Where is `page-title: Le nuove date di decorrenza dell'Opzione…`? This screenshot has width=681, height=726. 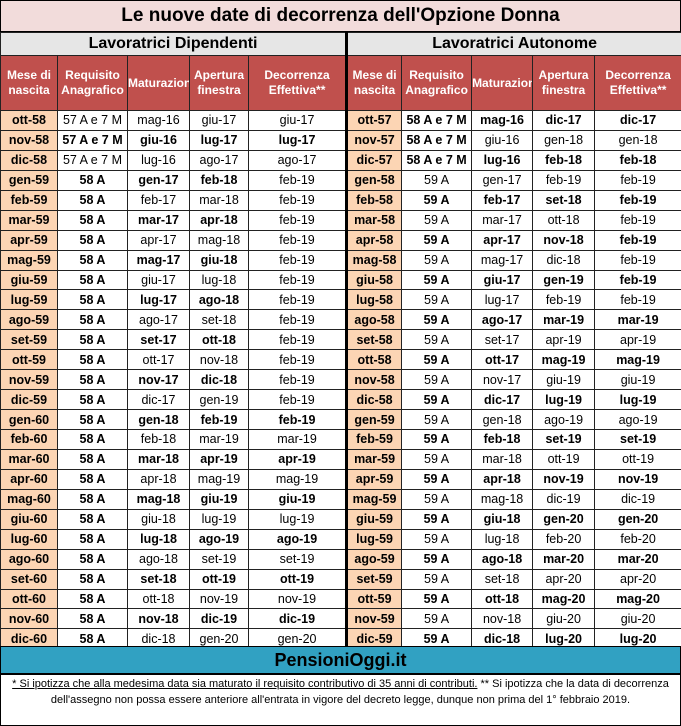
page-title: Le nuove date di decorrenza dell'Opzione… is located at coordinates (340, 16).